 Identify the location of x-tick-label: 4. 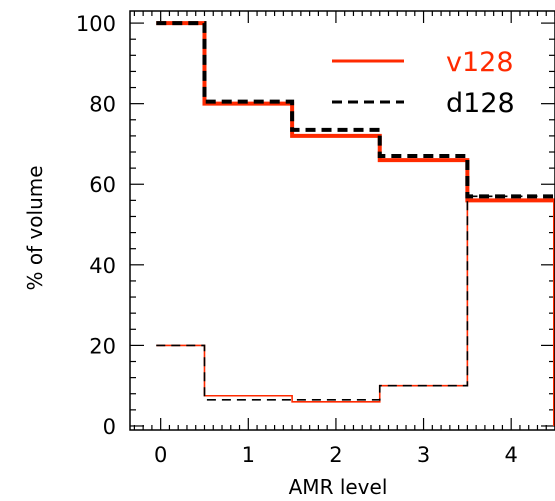
(510, 455).